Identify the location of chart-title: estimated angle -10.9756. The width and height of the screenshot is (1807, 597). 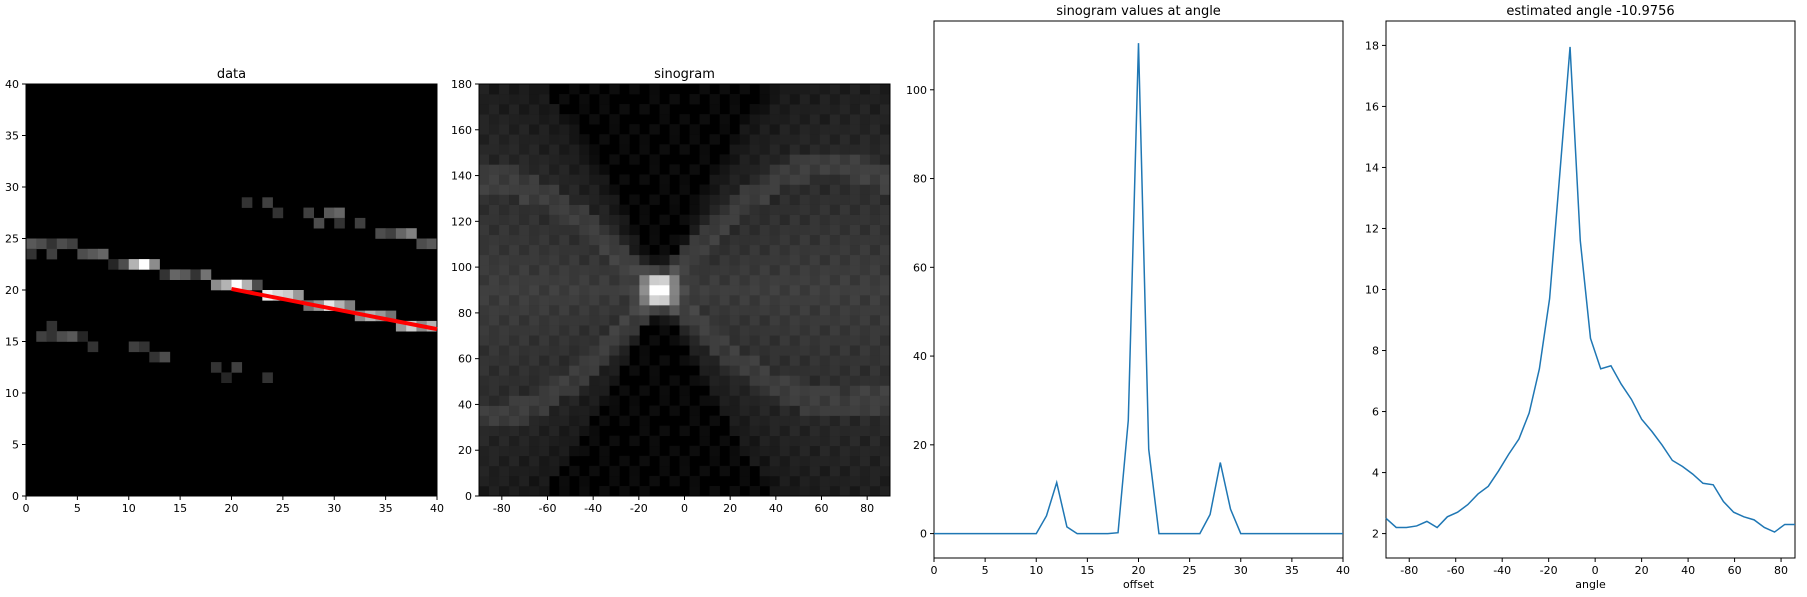
(1590, 11).